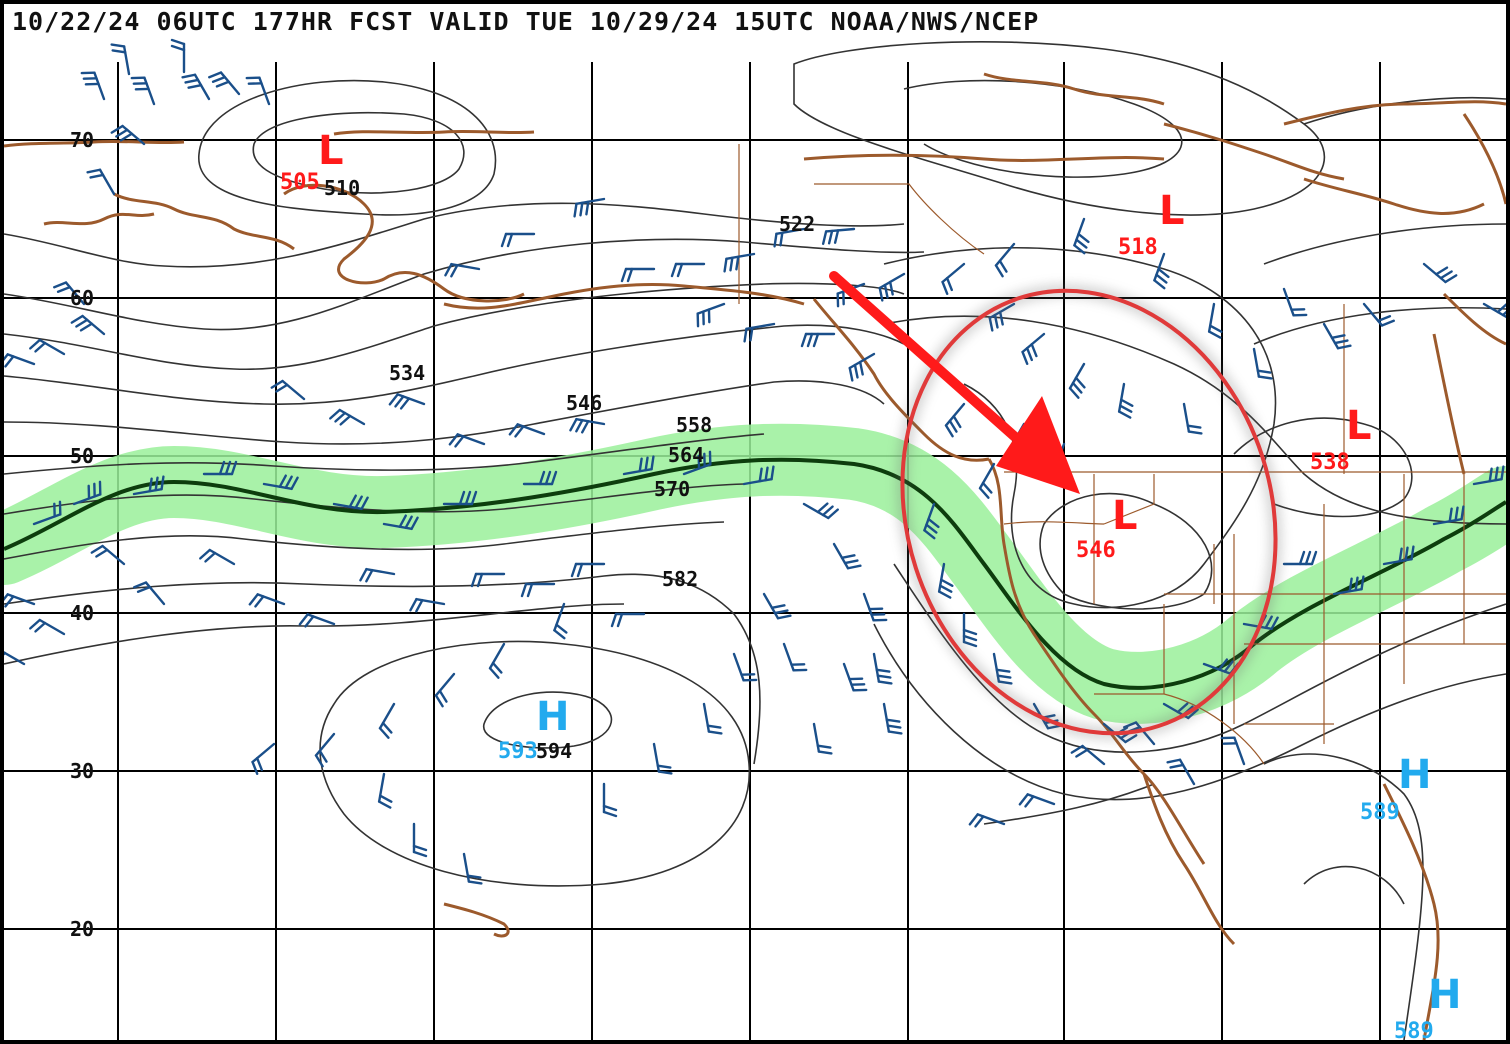 This screenshot has width=1510, height=1044. What do you see at coordinates (82, 534) in the screenshot?
I see `latitude-labels: 70 60 50 40 30 20` at bounding box center [82, 534].